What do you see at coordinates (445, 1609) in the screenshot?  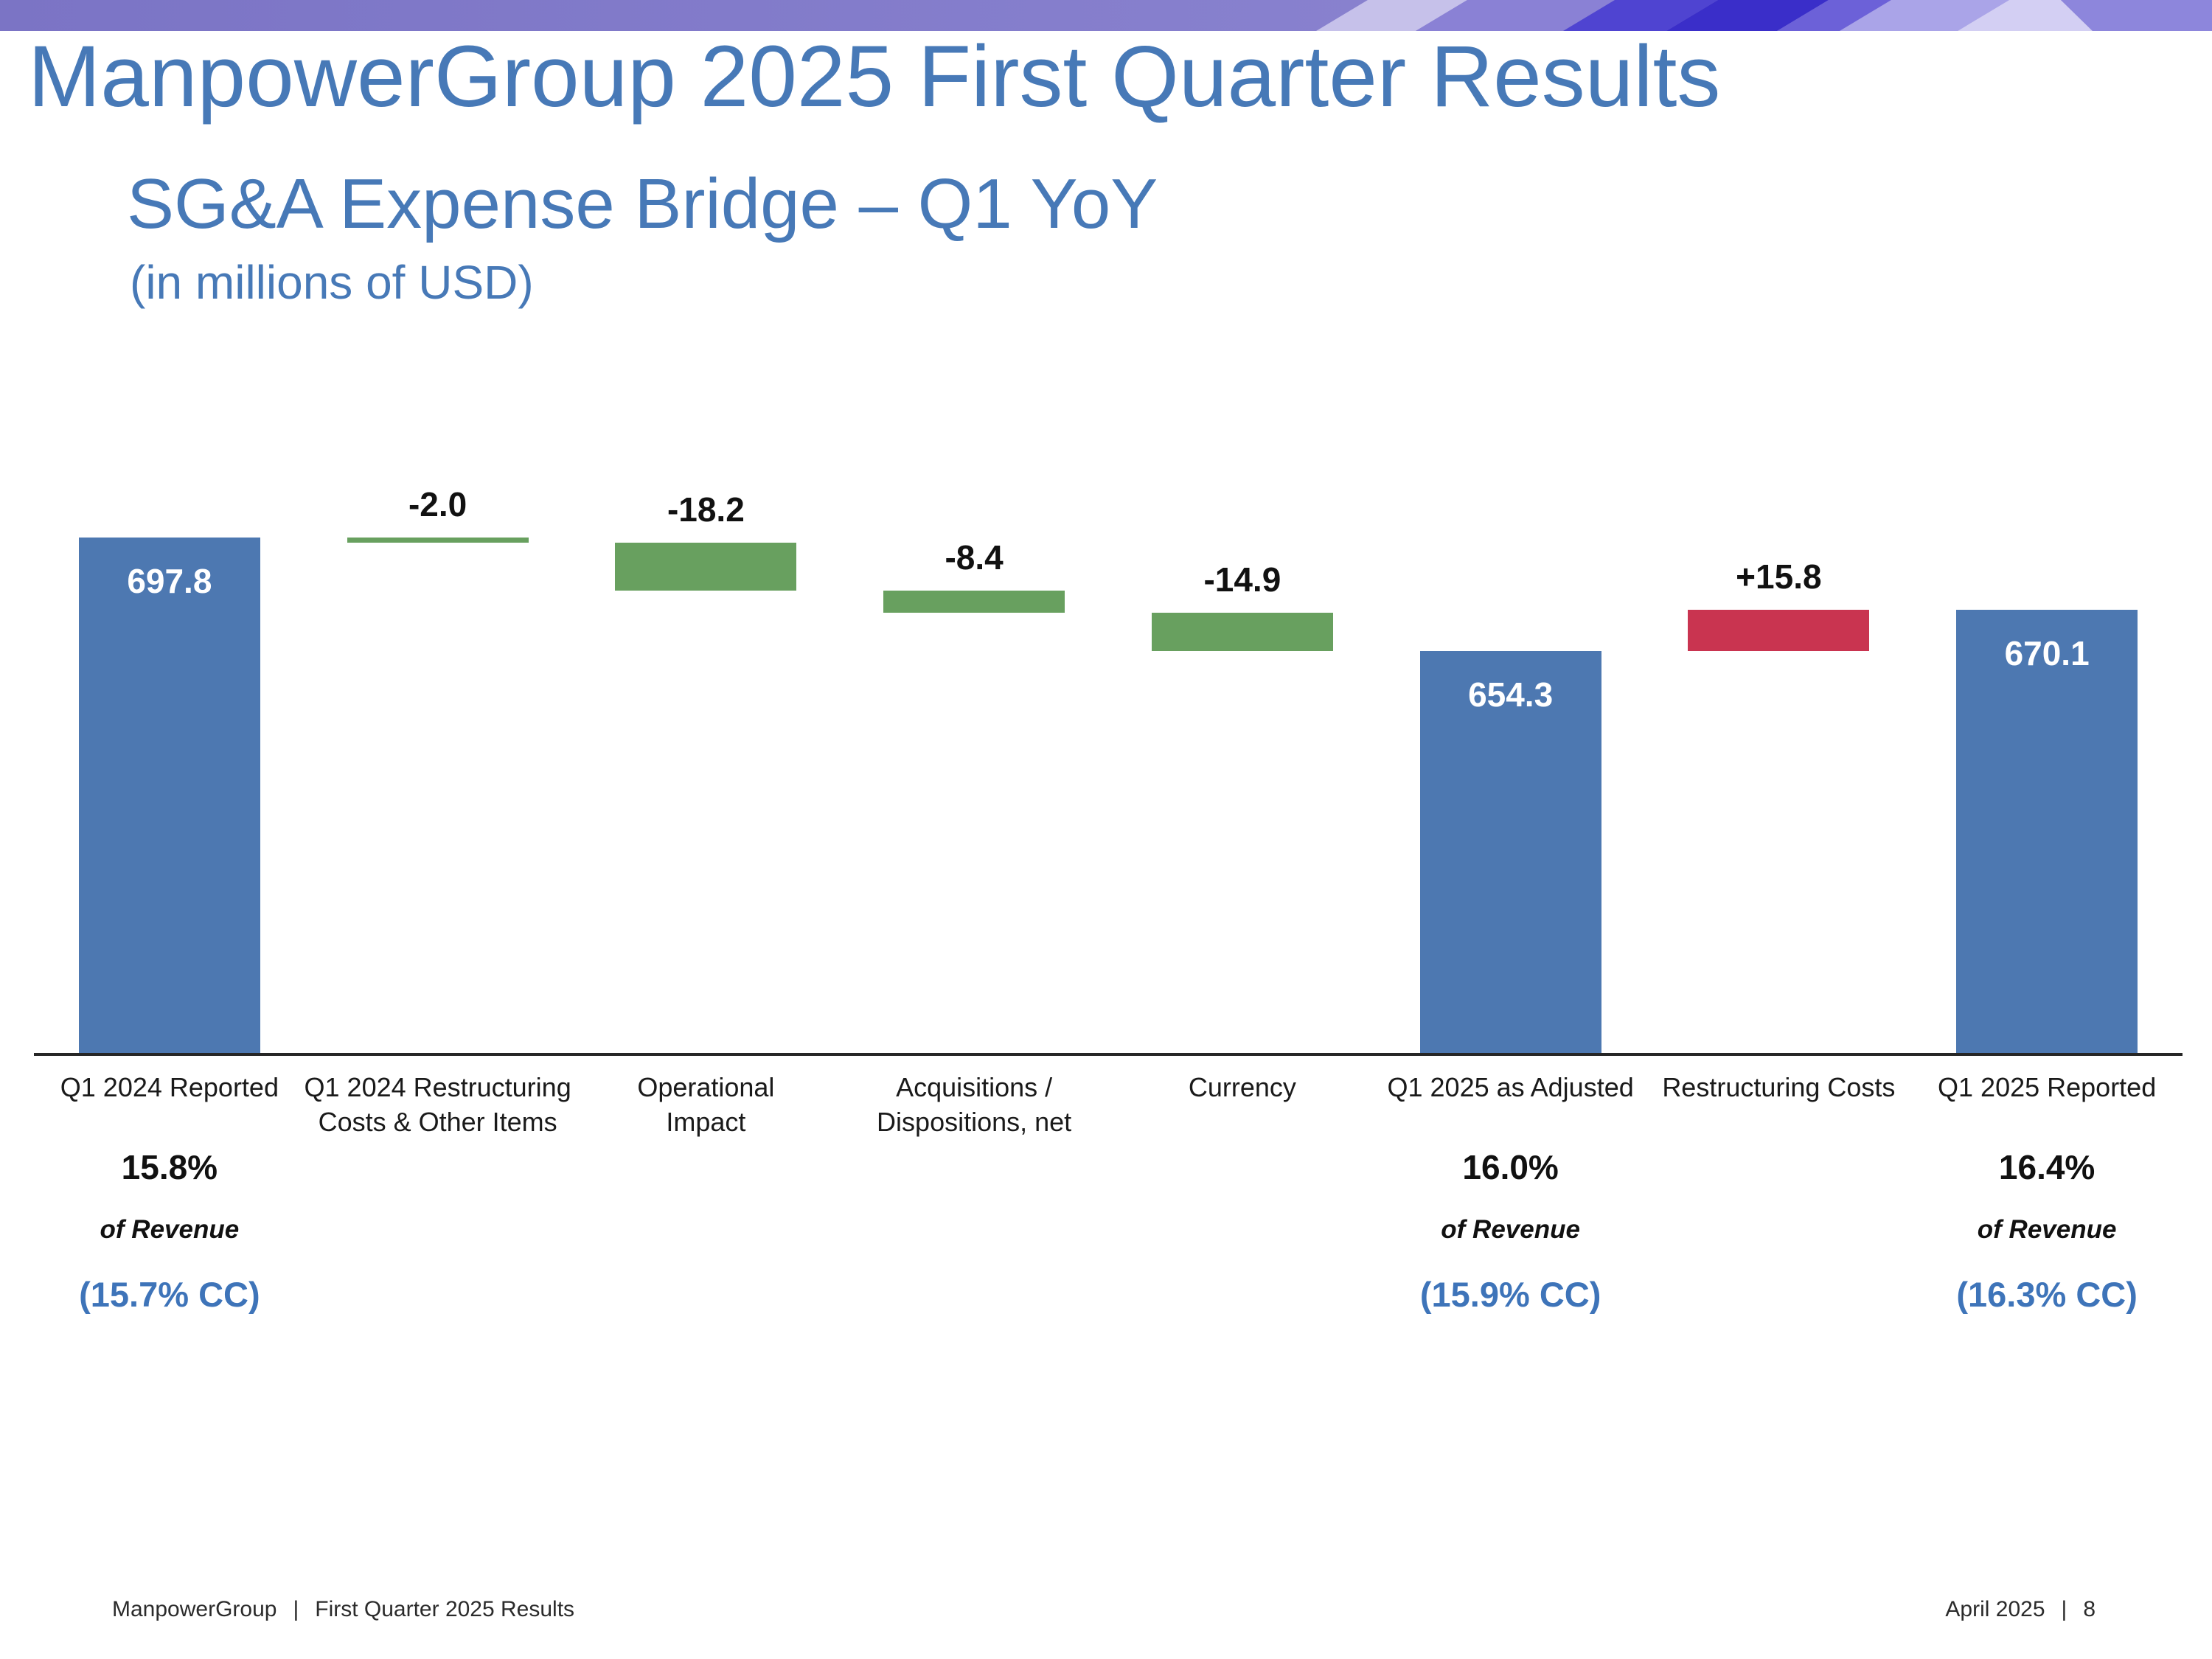 I see `footer-presentation-title: First Quarter 2025 Results` at bounding box center [445, 1609].